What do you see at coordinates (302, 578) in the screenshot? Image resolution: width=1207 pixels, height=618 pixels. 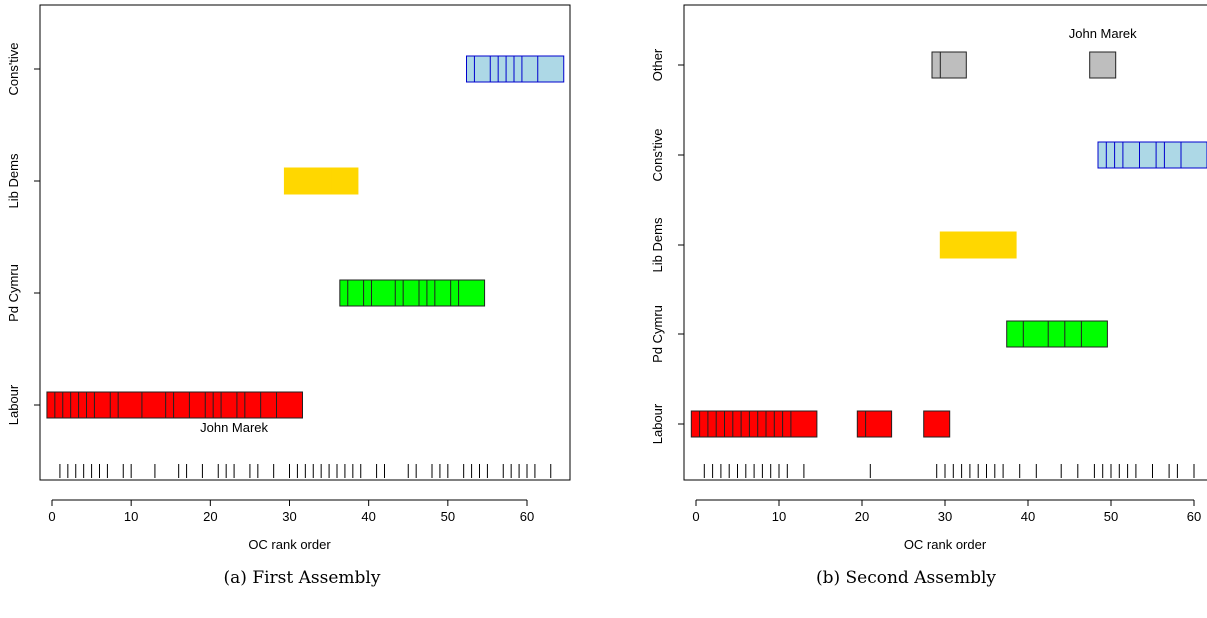 I see `chart-caption: (a) First Assembly` at bounding box center [302, 578].